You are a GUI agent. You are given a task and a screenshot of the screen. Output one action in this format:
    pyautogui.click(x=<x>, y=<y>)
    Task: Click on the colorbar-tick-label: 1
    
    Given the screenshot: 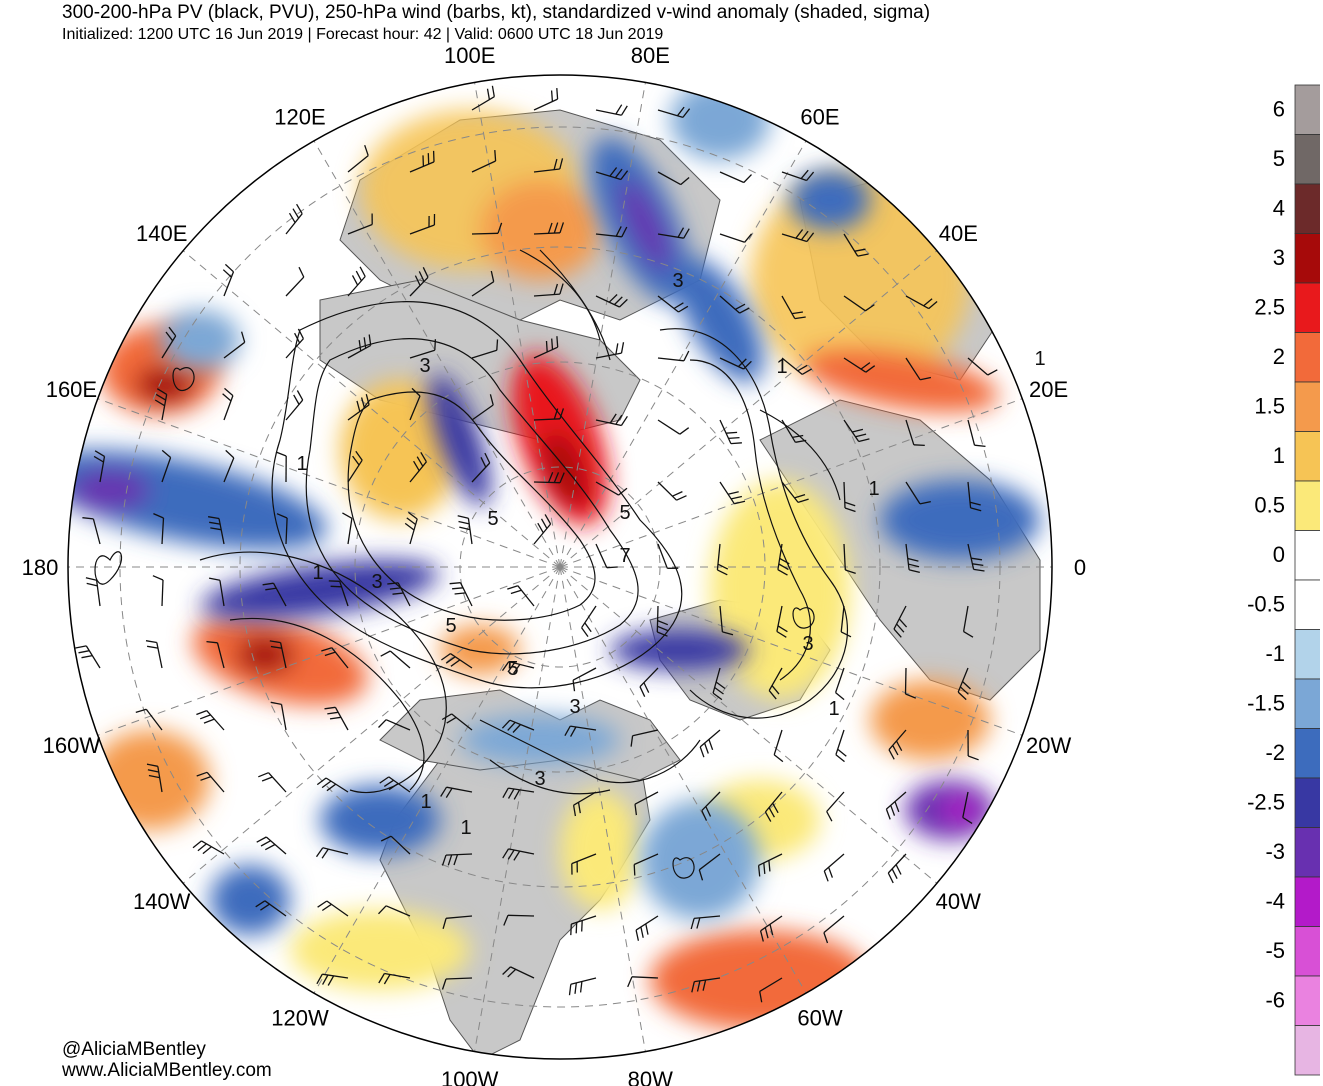 What is the action you would take?
    pyautogui.click(x=1279, y=455)
    